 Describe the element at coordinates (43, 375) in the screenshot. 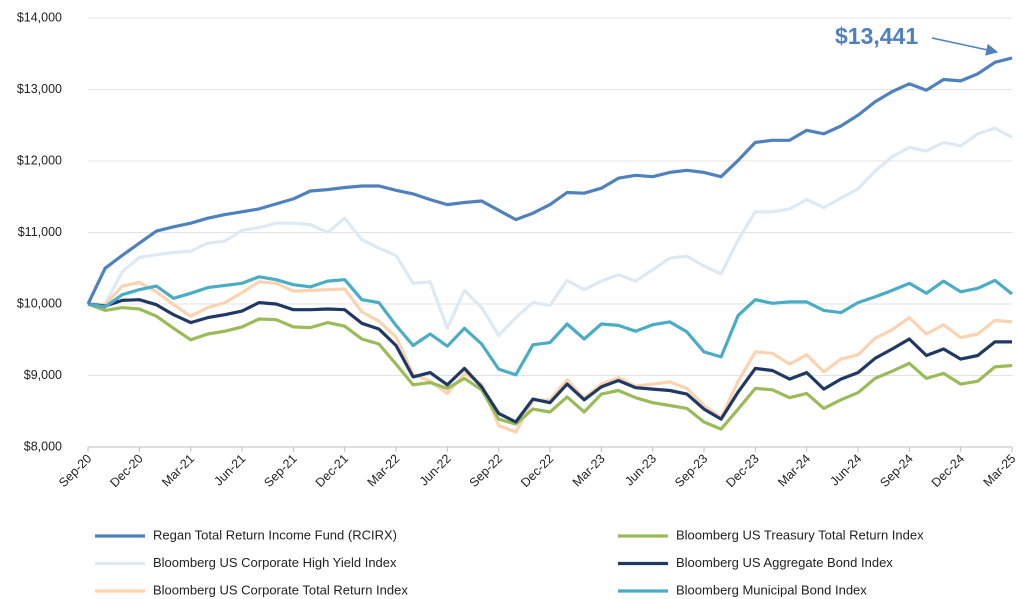

I see `y-tick-label: $9,000` at that location.